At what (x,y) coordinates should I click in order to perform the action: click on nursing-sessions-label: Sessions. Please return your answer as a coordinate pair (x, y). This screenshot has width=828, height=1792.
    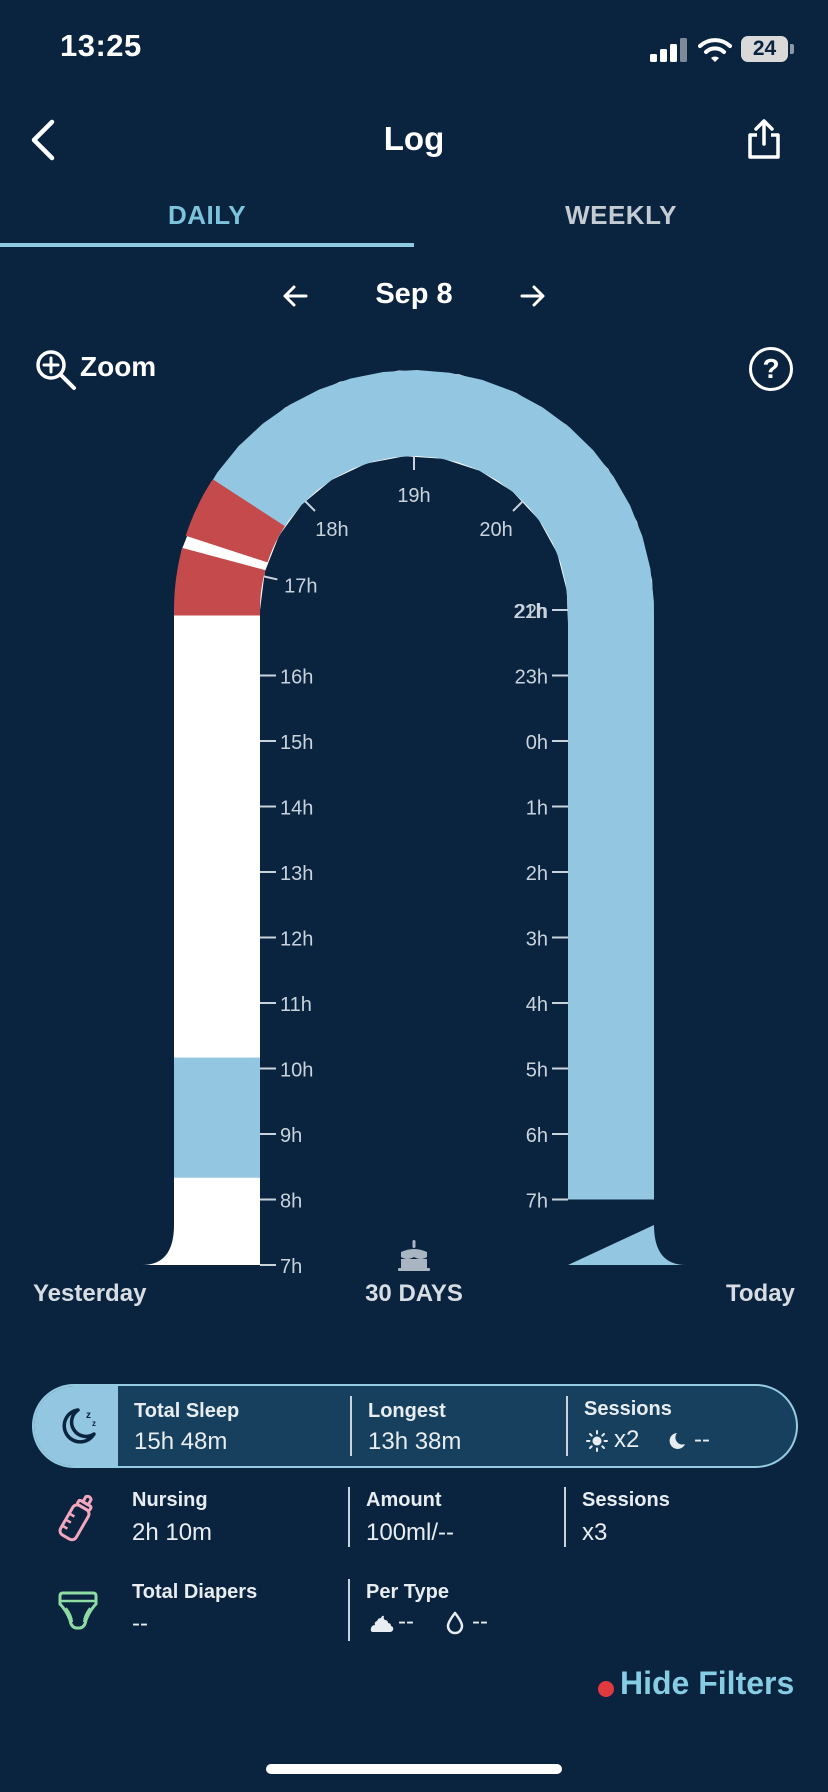
    Looking at the image, I should click on (626, 1500).